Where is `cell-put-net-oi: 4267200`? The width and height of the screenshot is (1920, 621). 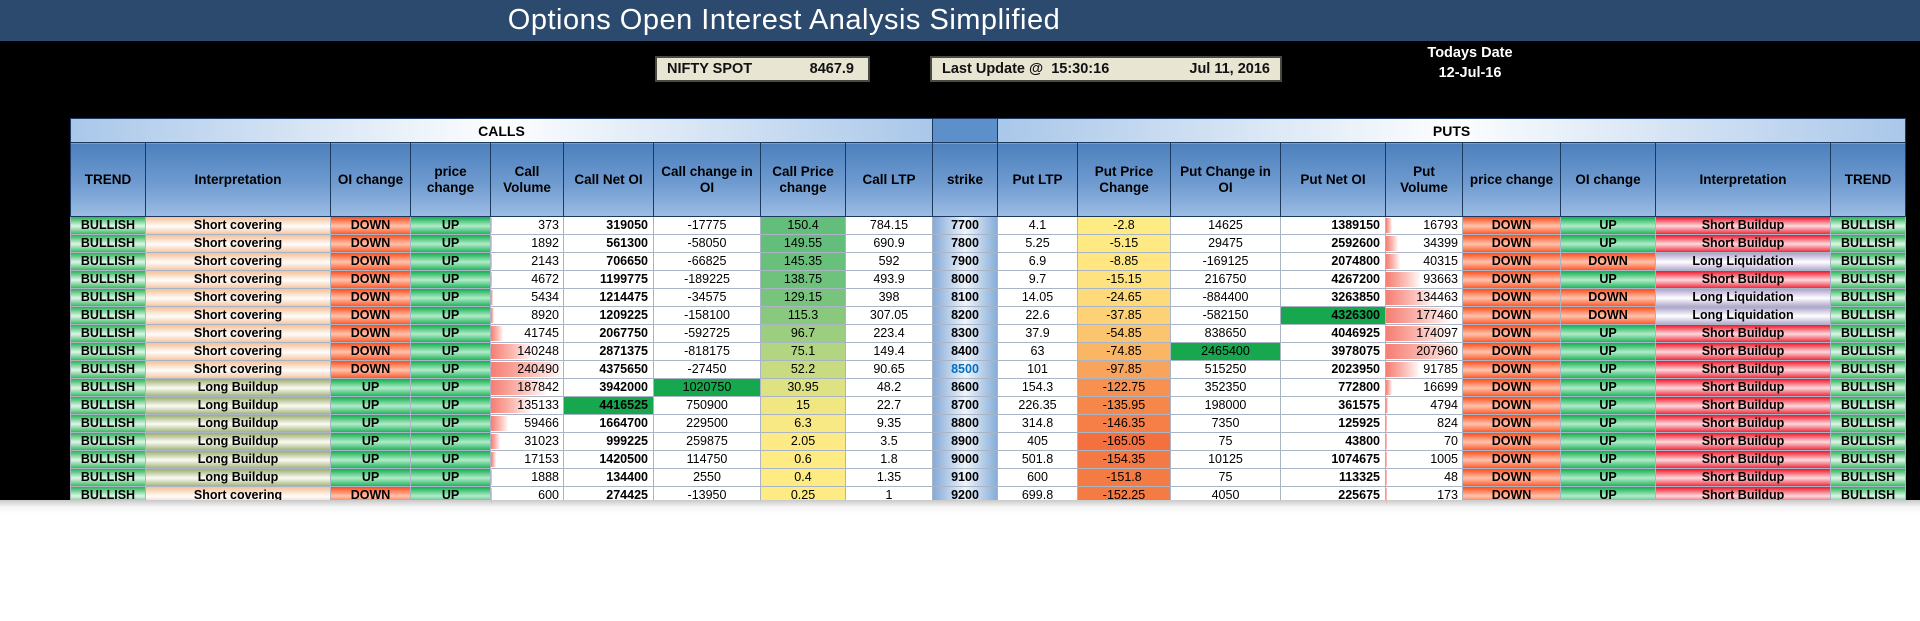 cell-put-net-oi: 4267200 is located at coordinates (1333, 279).